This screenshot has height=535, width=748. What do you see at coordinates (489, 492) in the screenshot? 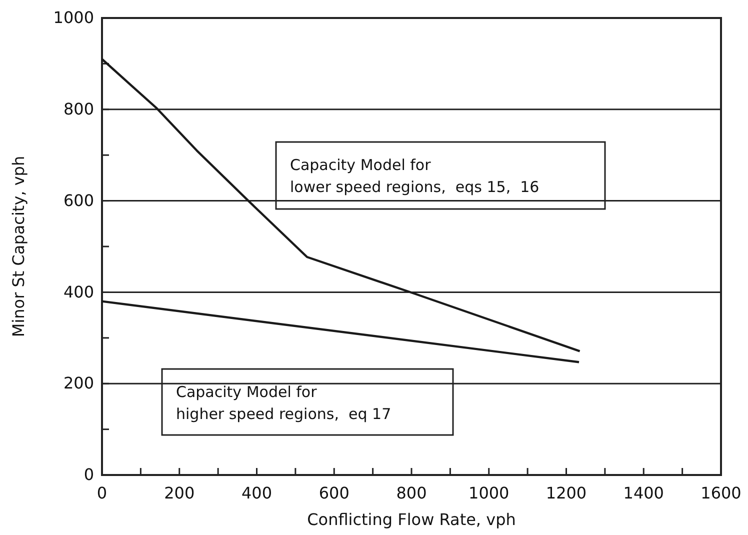
I see `x-tick-label: 1000` at bounding box center [489, 492].